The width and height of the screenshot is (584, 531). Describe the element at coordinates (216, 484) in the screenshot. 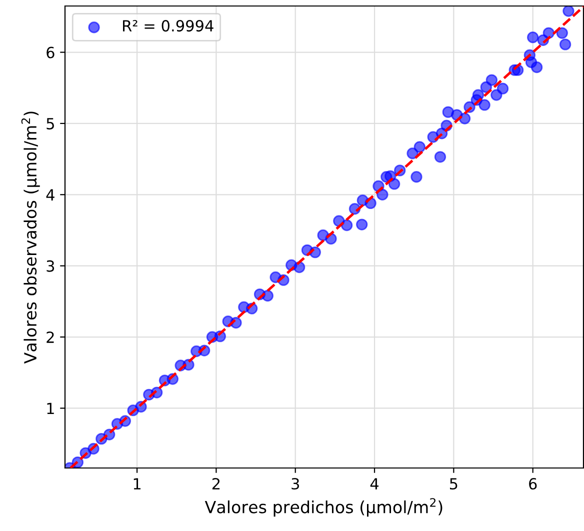

I see `x-tick-label: 2` at that location.